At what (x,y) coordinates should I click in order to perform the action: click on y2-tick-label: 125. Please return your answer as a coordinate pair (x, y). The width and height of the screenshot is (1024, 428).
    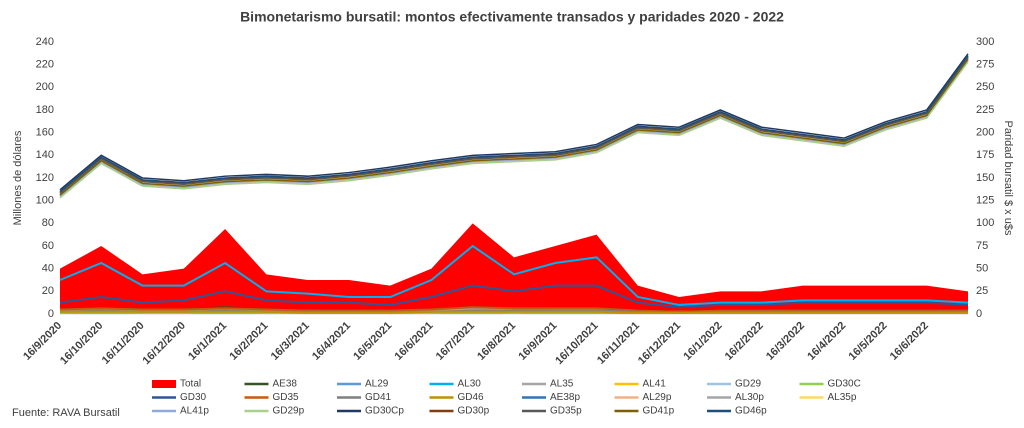
    Looking at the image, I should click on (985, 201).